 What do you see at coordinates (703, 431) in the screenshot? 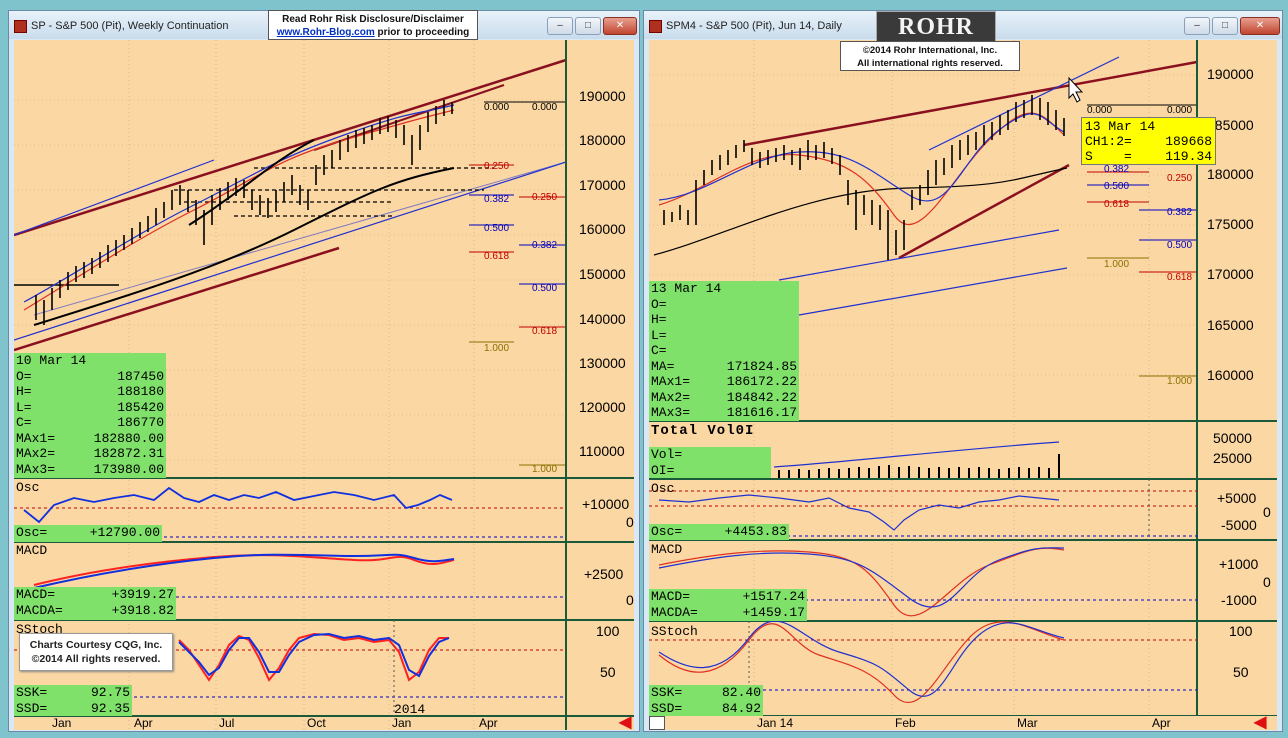
I see `right-volume-label: Total Vol0I` at bounding box center [703, 431].